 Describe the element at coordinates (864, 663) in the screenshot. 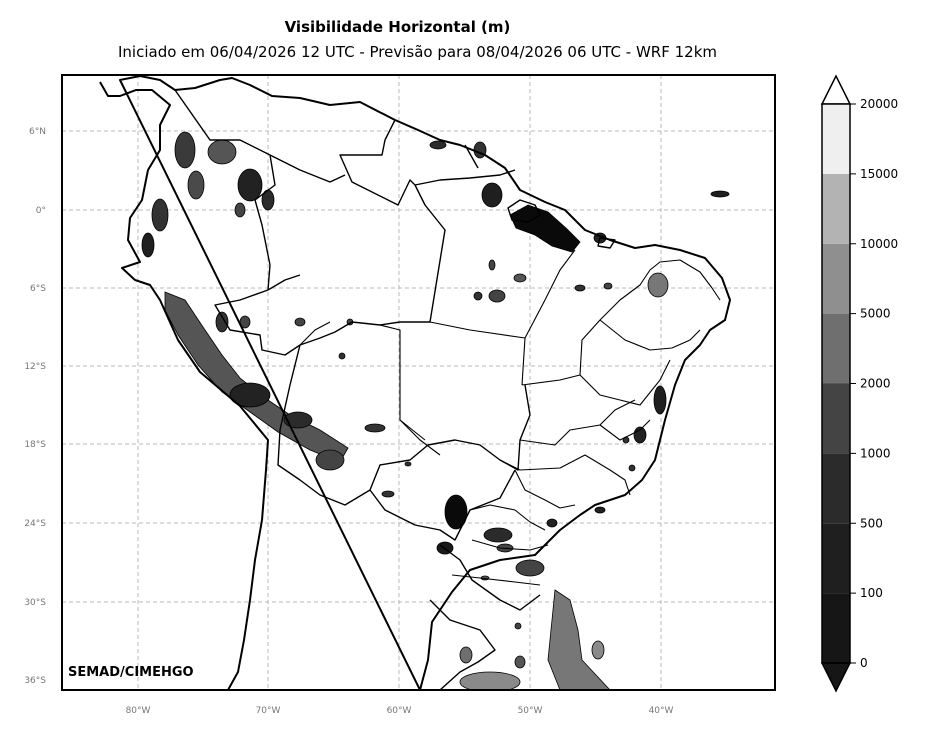

I see `colorbar-tick-label: 0` at that location.